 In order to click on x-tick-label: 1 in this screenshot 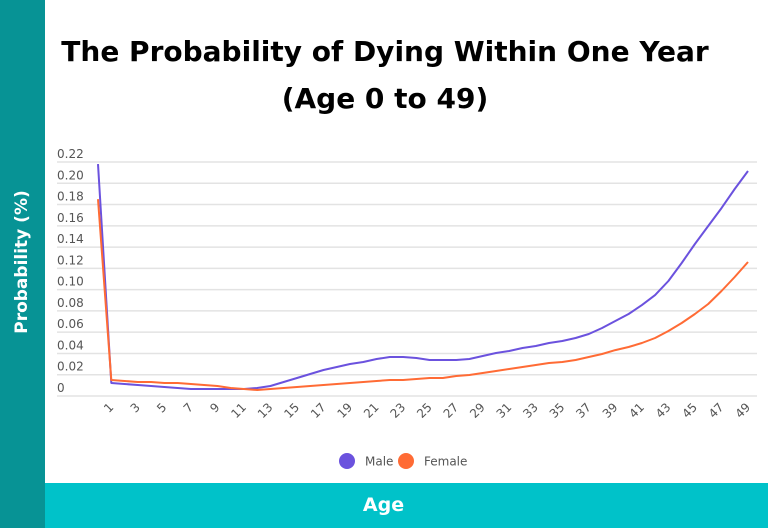, I will do `click(108, 407)`.